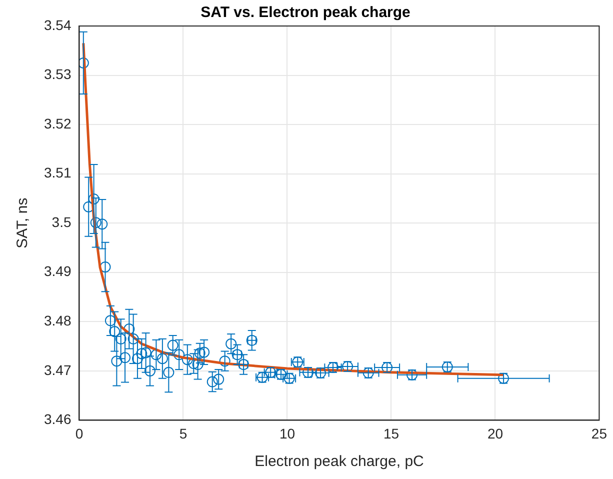 The width and height of the screenshot is (613, 479). What do you see at coordinates (62, 222) in the screenshot?
I see `y-tick-label: 3.5` at bounding box center [62, 222].